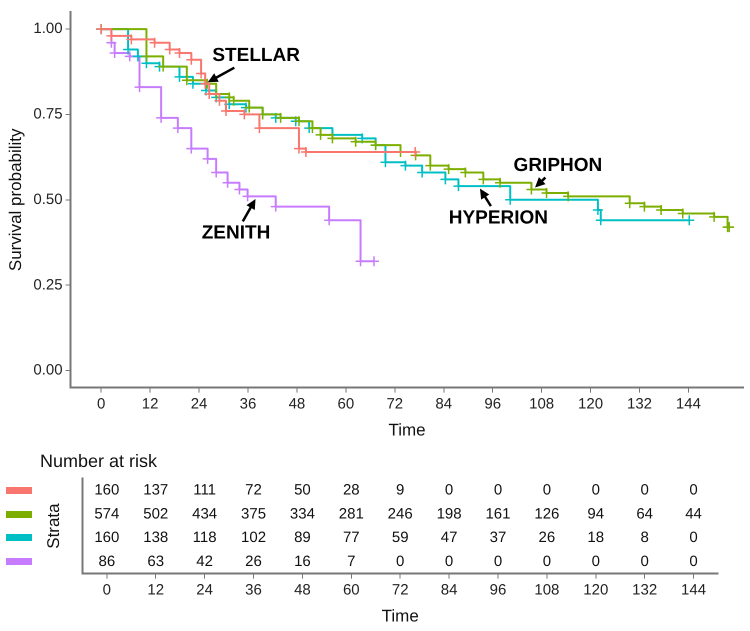 This screenshot has width=750, height=631. I want to click on data-label: 77, so click(351, 537).